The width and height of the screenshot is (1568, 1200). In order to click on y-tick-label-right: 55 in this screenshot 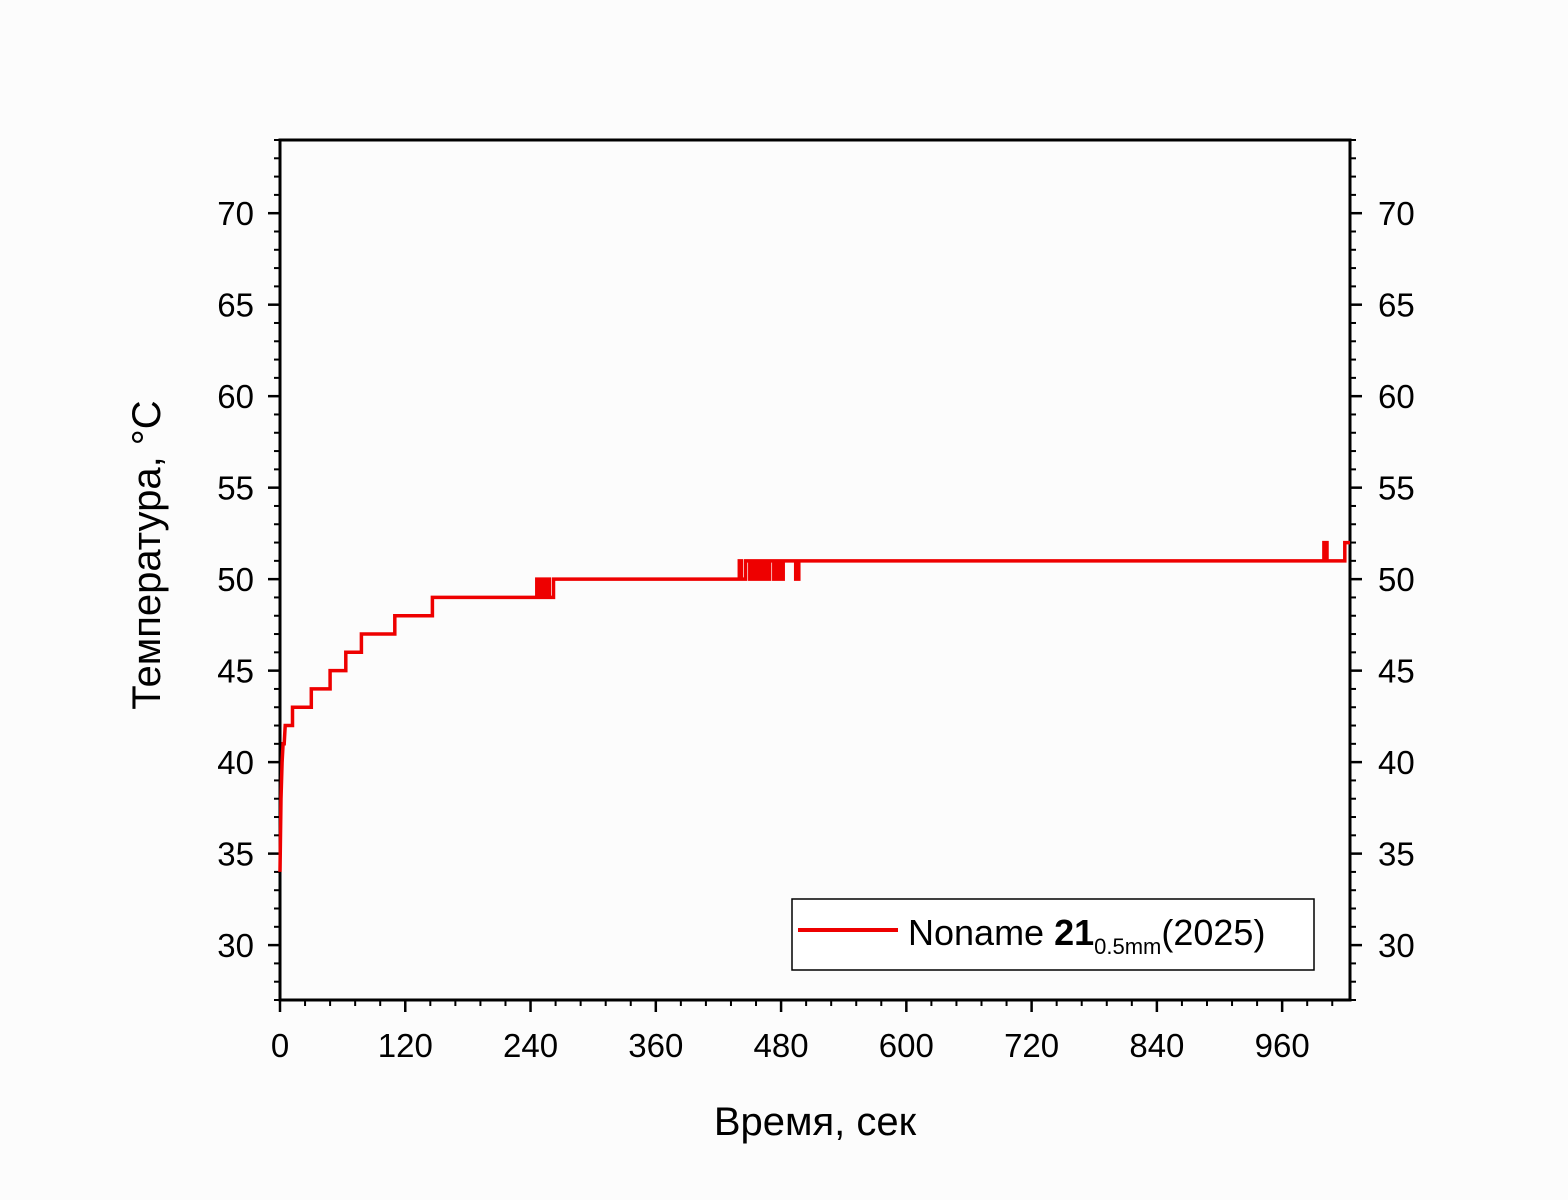, I will do `click(1396, 488)`.